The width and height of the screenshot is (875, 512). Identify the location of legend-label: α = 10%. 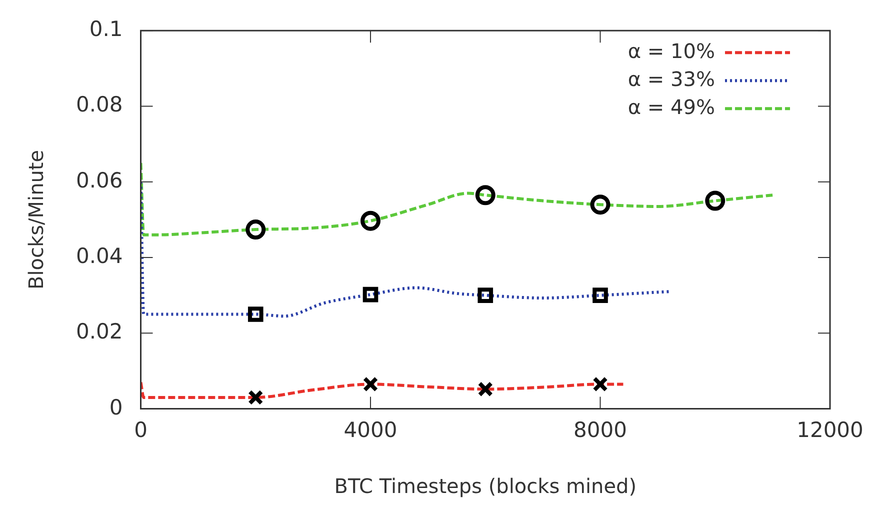
(671, 50).